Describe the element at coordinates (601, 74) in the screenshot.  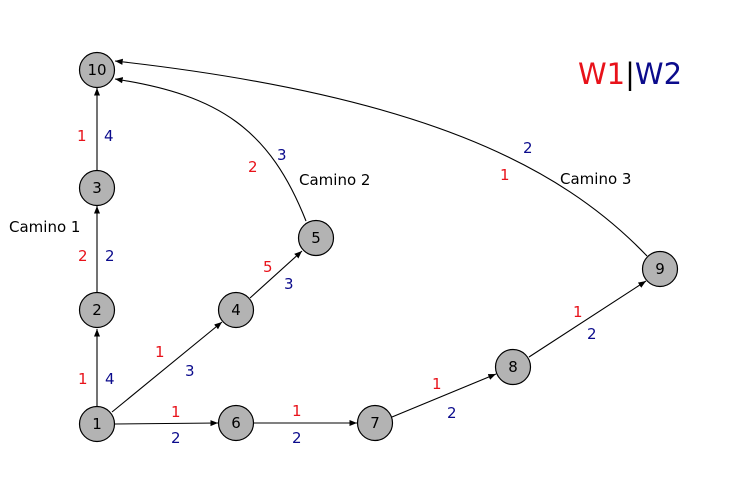
I see `legend-w1: W1` at that location.